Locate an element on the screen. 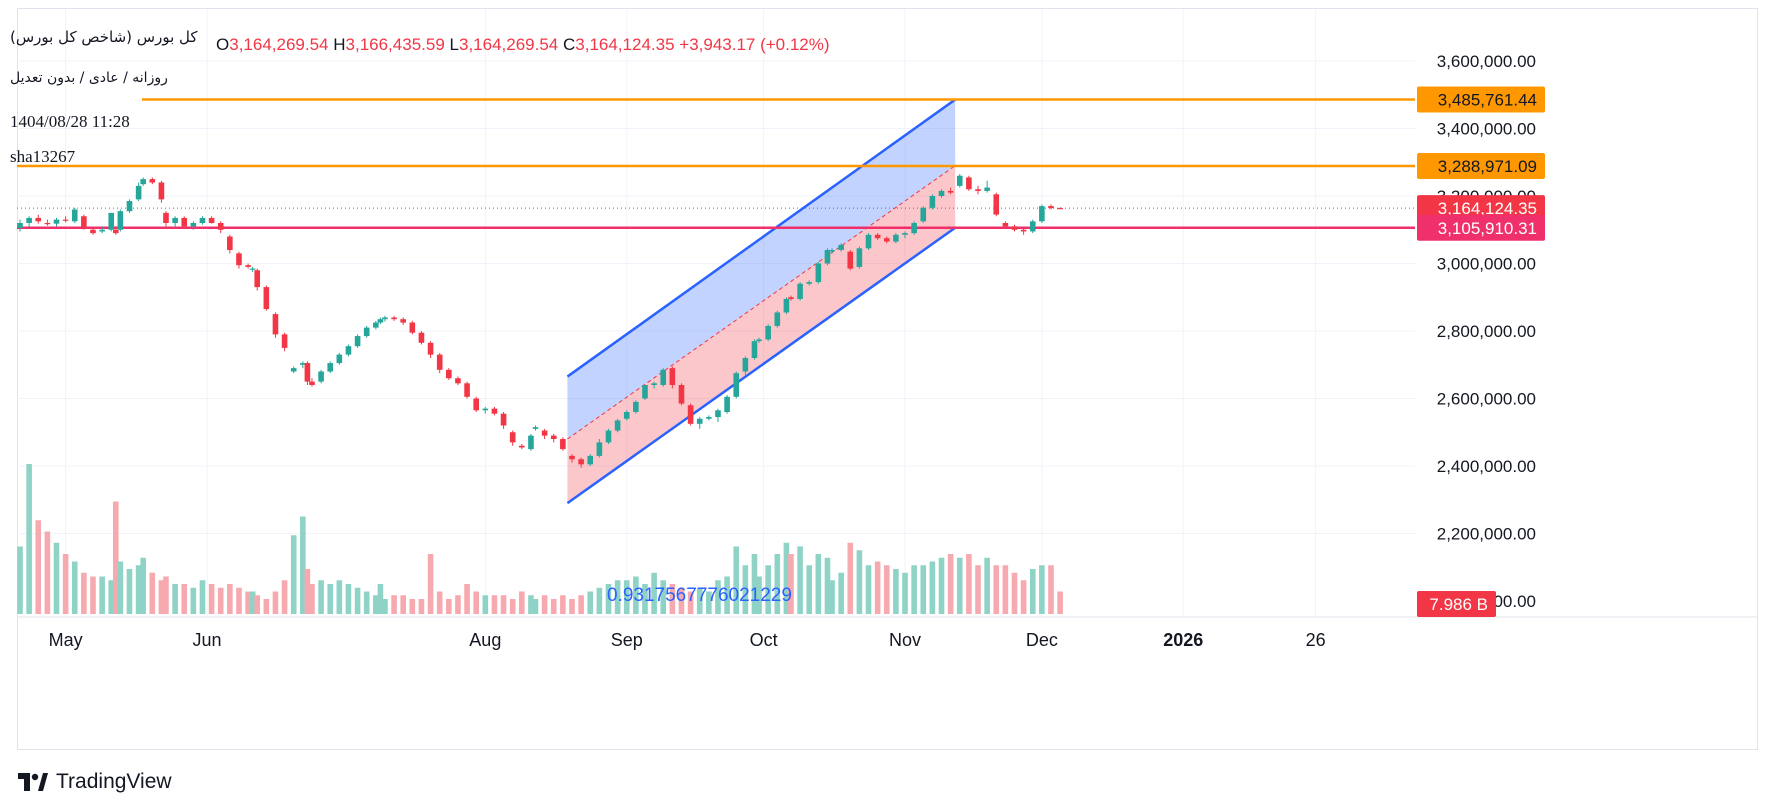 The height and width of the screenshot is (809, 1776). tradingview-logo: TradingView is located at coordinates (95, 782).